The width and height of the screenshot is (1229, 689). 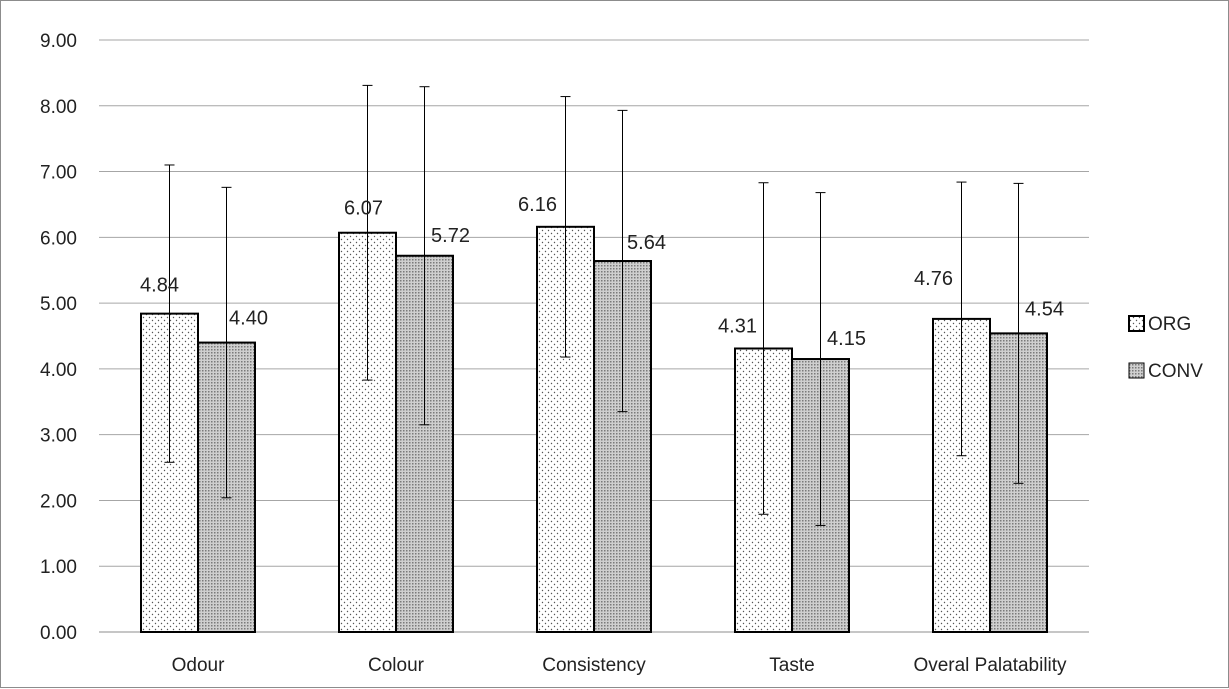 I want to click on data-label: 4.84, so click(x=159, y=286).